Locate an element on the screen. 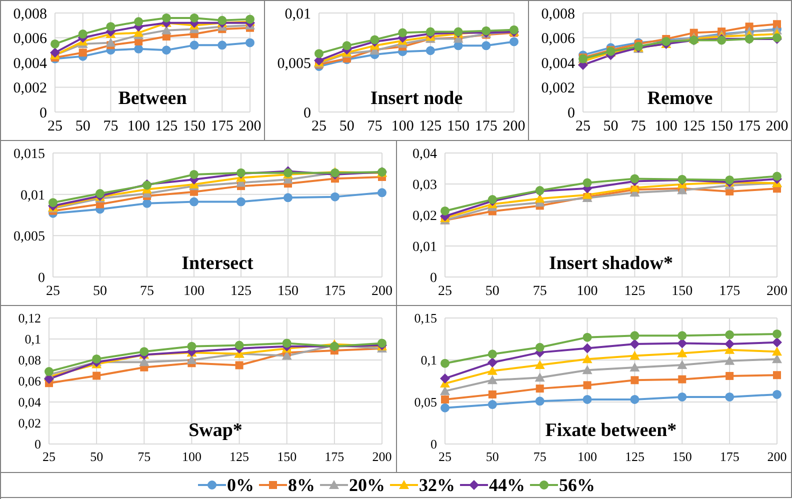 This screenshot has width=792, height=499. text: Fixate between* is located at coordinates (611, 431).